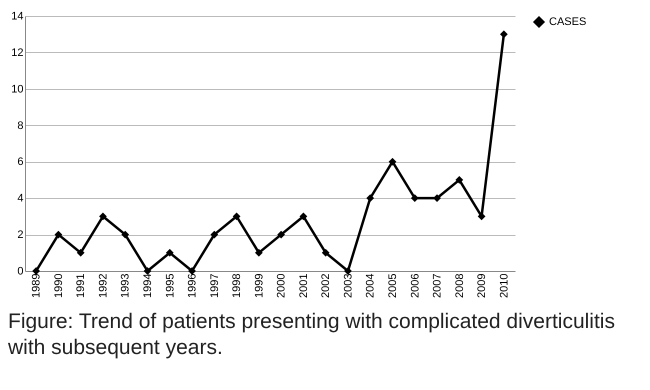 Image resolution: width=650 pixels, height=390 pixels. Describe the element at coordinates (460, 286) in the screenshot. I see `x-tick-label: 2008` at that location.